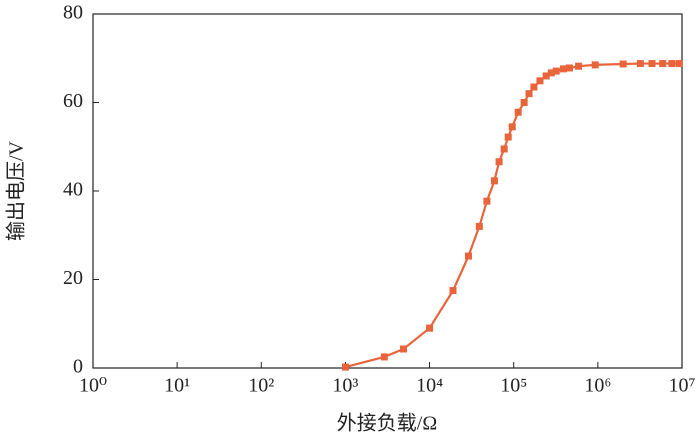 The height and width of the screenshot is (446, 700). Describe the element at coordinates (78, 367) in the screenshot. I see `y-tick-label: 0` at that location.